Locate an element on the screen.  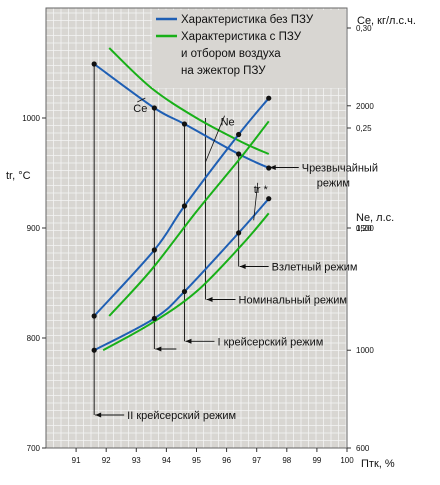
x-tick-label: 91 is located at coordinates (76, 460).